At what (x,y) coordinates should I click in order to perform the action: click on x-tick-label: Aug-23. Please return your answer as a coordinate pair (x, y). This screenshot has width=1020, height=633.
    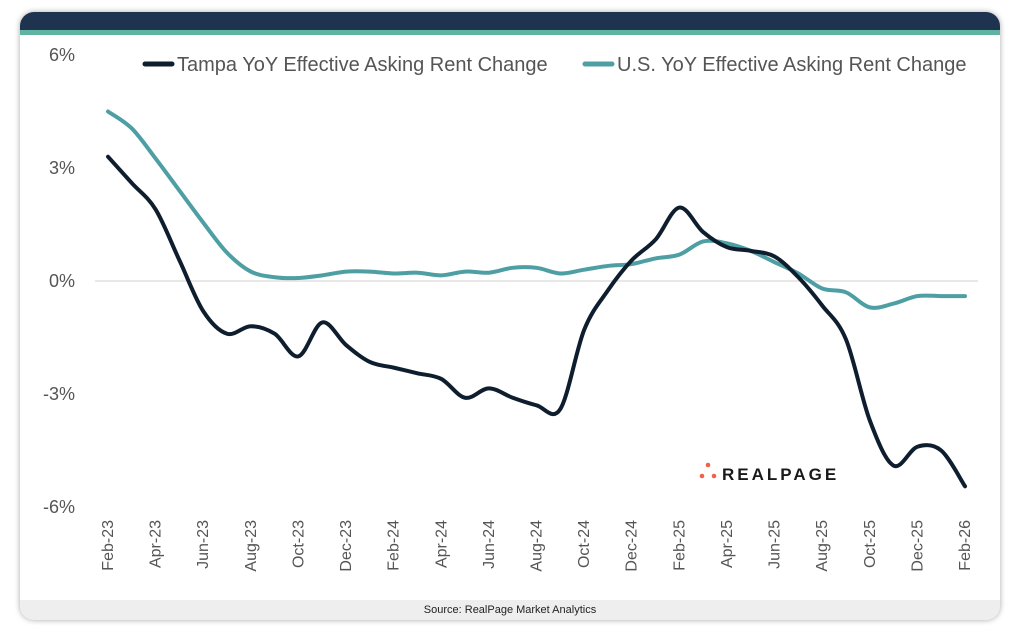
    Looking at the image, I should click on (251, 546).